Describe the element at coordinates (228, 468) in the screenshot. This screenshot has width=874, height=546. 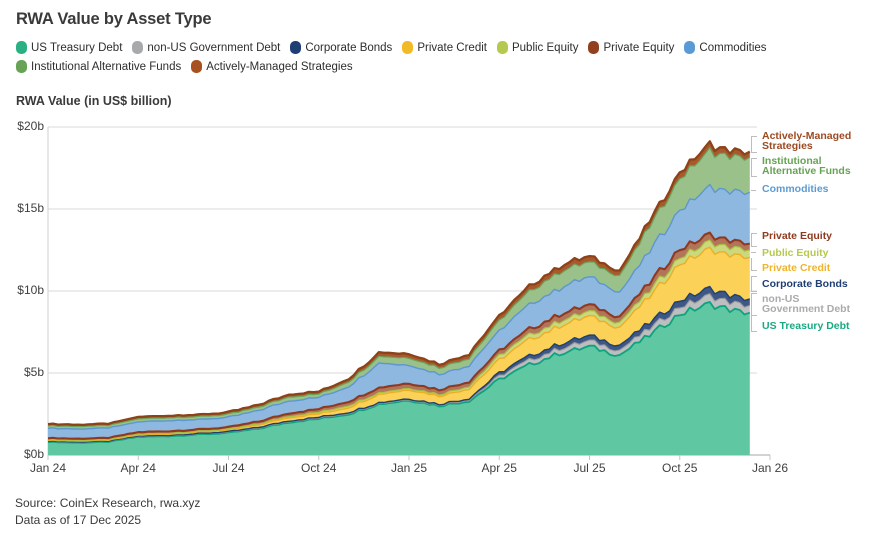
I see `x-tick-label: Jul 24` at that location.